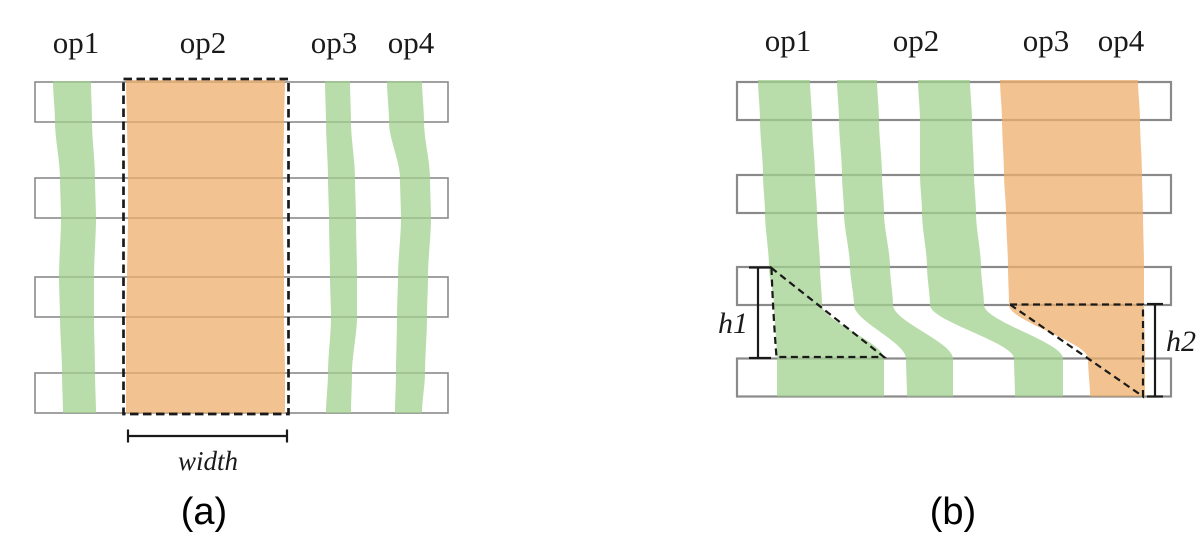 The height and width of the screenshot is (546, 1200). Describe the element at coordinates (829, 312) in the screenshot. I see `h1-dashed-triangle` at that location.